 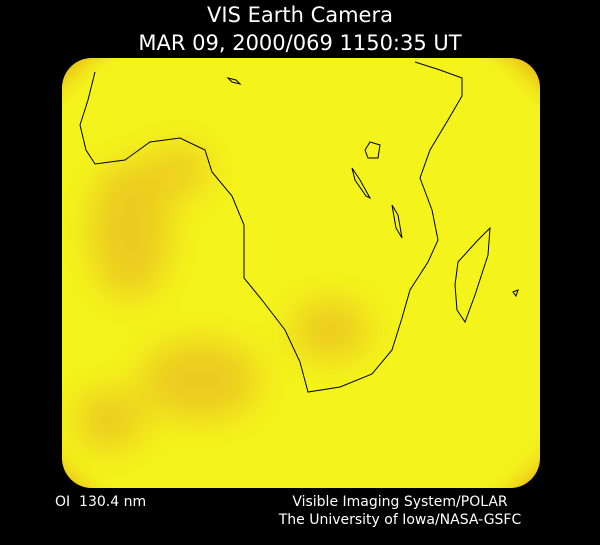 What do you see at coordinates (400, 520) in the screenshot?
I see `credit-label: The University of Iowa/NASA-GSFC` at bounding box center [400, 520].